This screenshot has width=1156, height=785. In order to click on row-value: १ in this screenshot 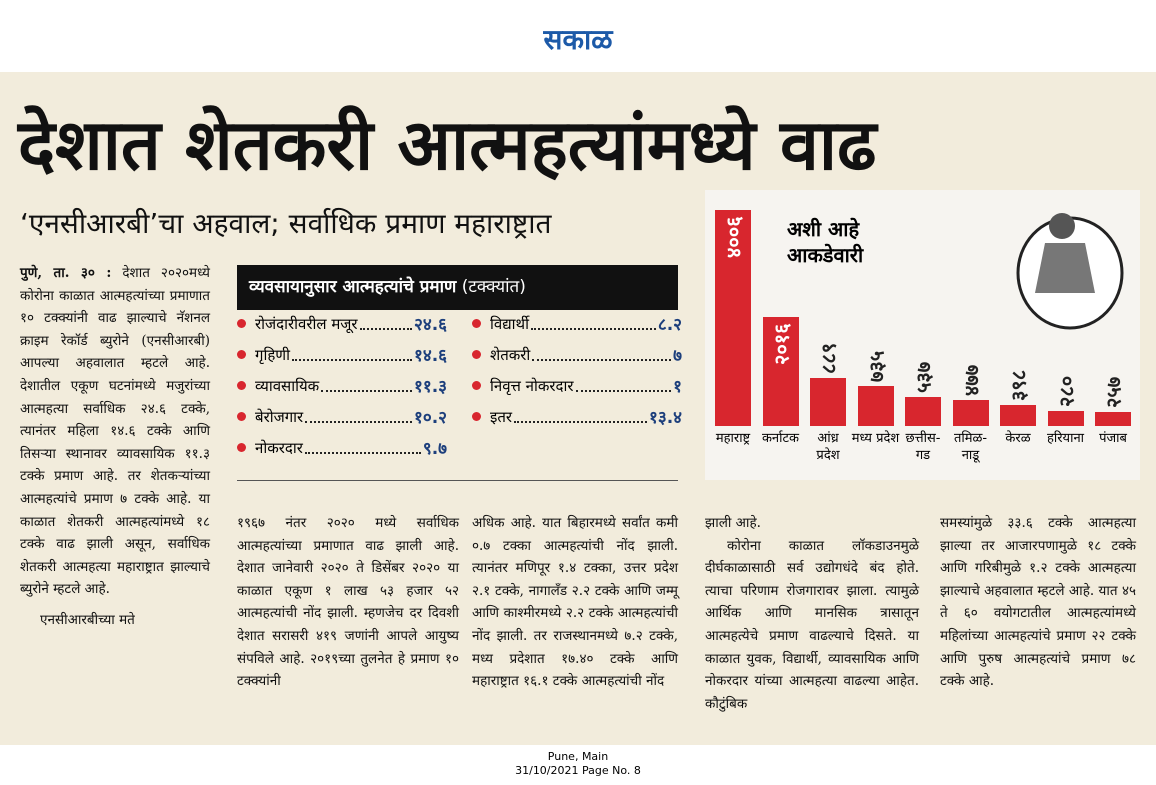, I will do `click(677, 387)`.